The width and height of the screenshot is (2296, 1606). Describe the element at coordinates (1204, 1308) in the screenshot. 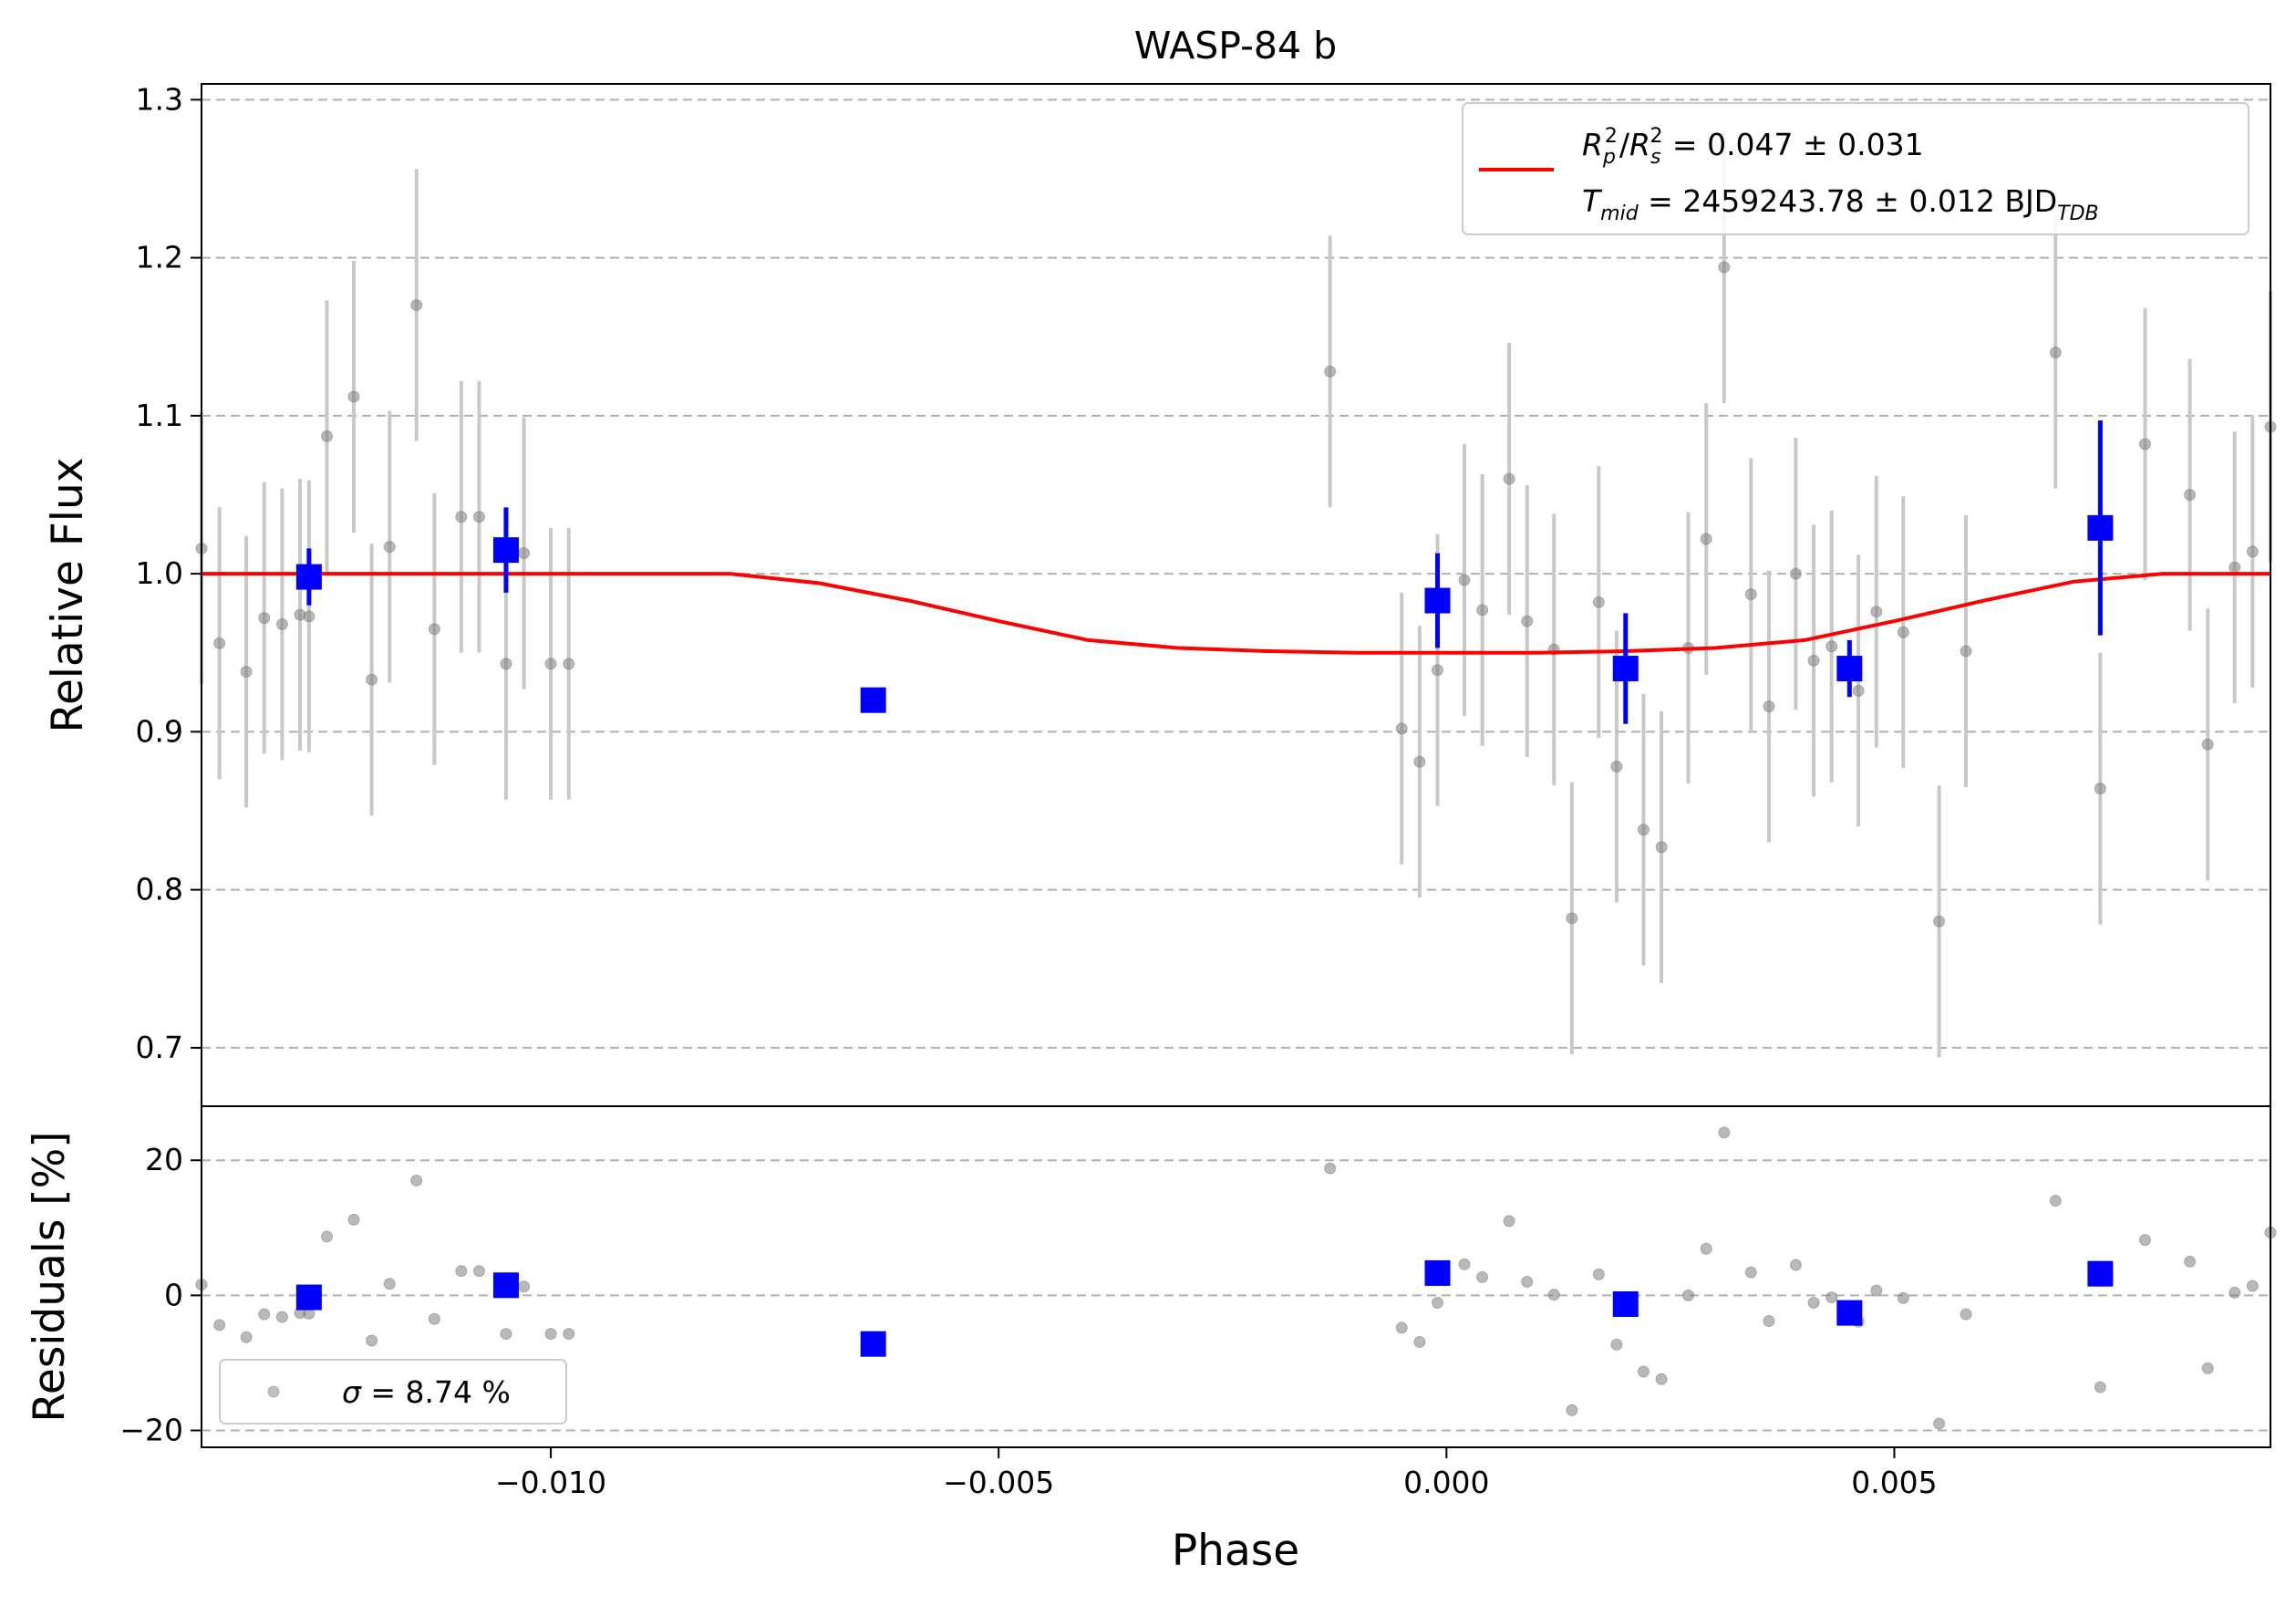

I see `residuals-binned-points` at that location.